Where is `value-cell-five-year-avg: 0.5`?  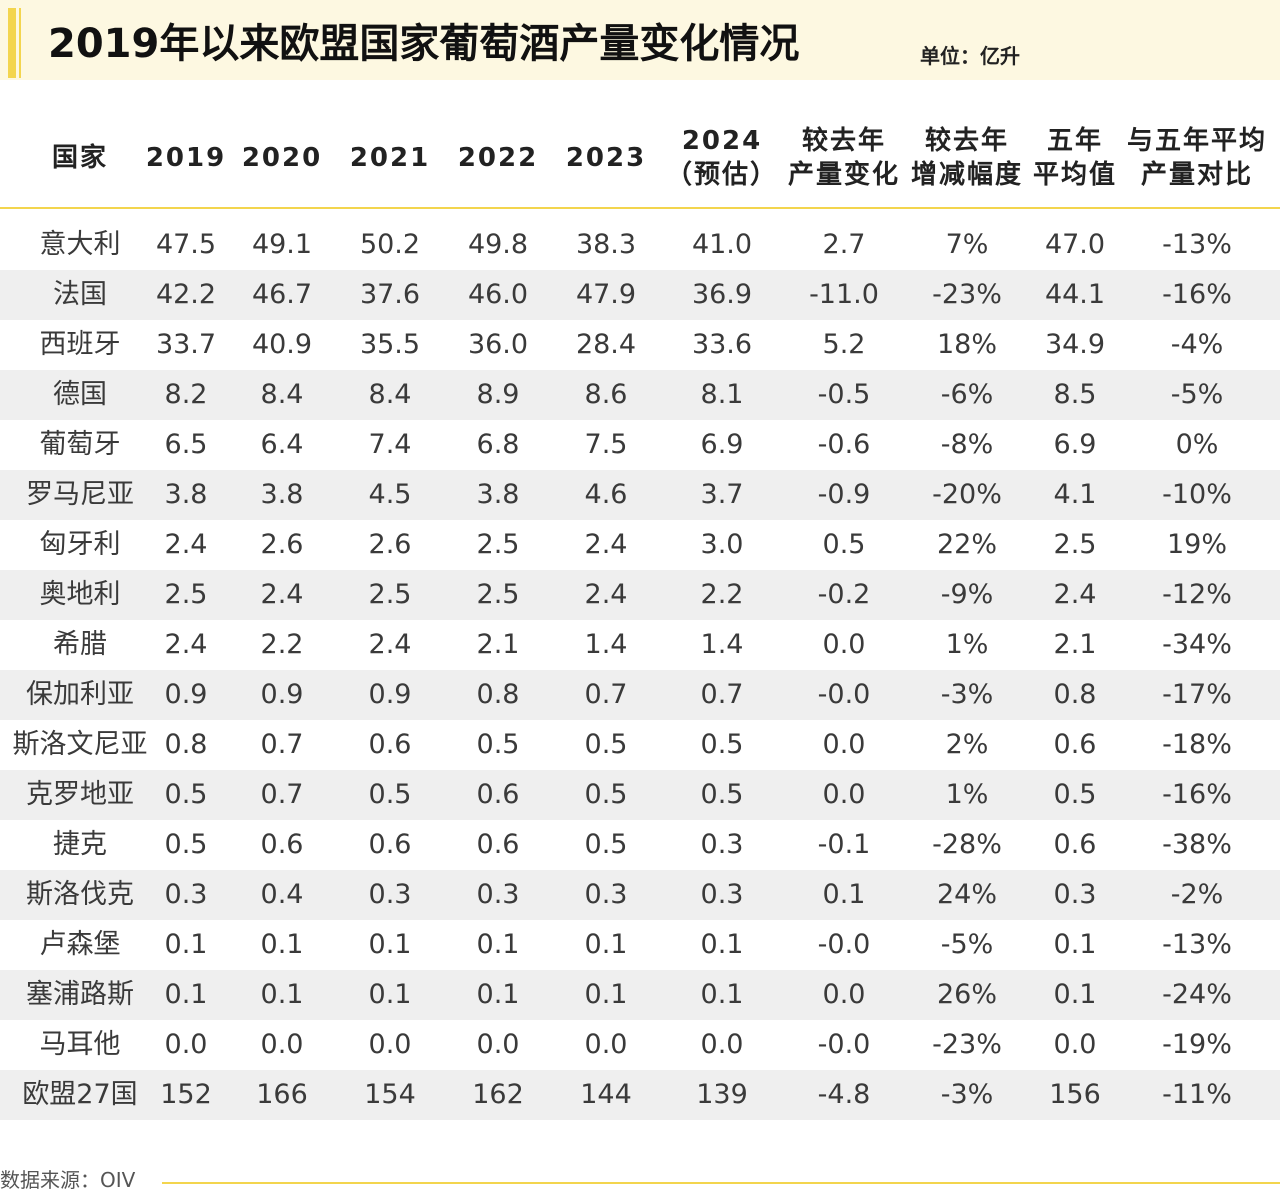
value-cell-five-year-avg: 0.5 is located at coordinates (1075, 794).